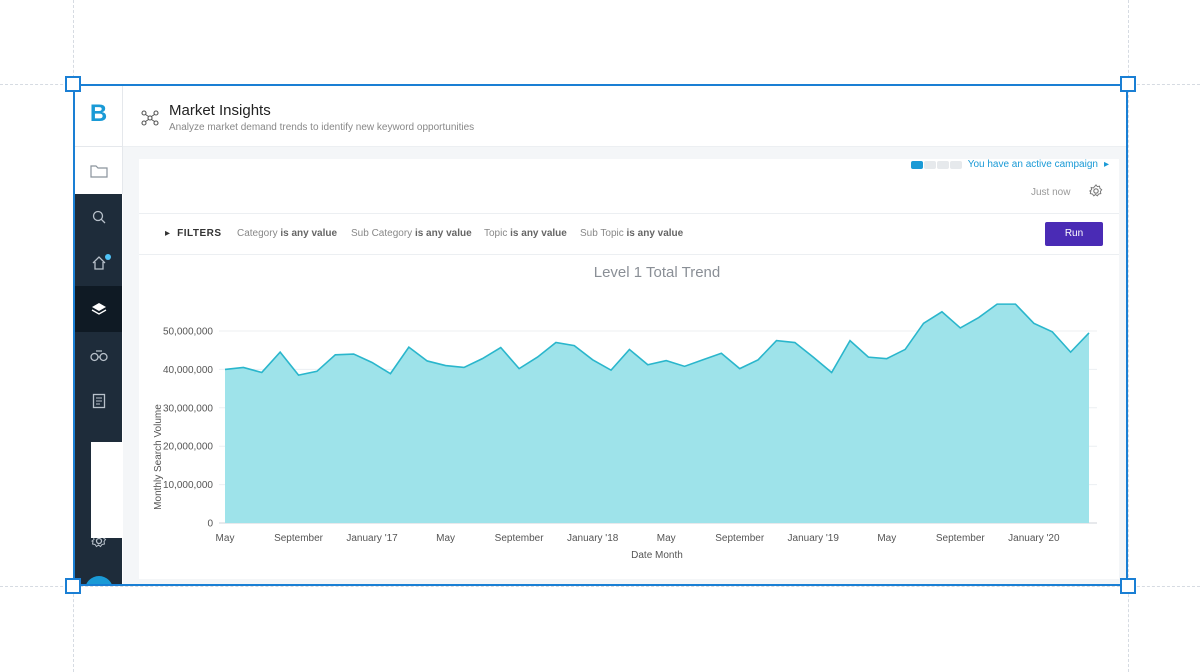 Image resolution: width=1200 pixels, height=672 pixels. Describe the element at coordinates (99, 580) in the screenshot. I see `avatar` at that location.